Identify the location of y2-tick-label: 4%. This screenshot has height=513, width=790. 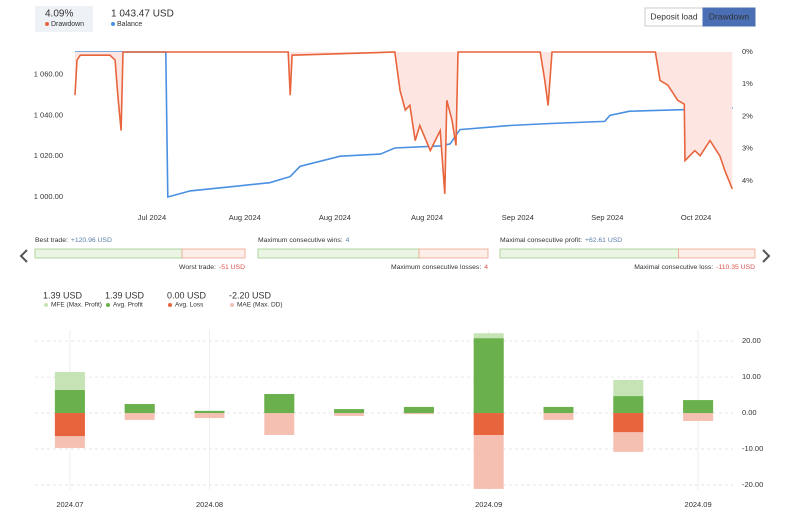
(747, 180).